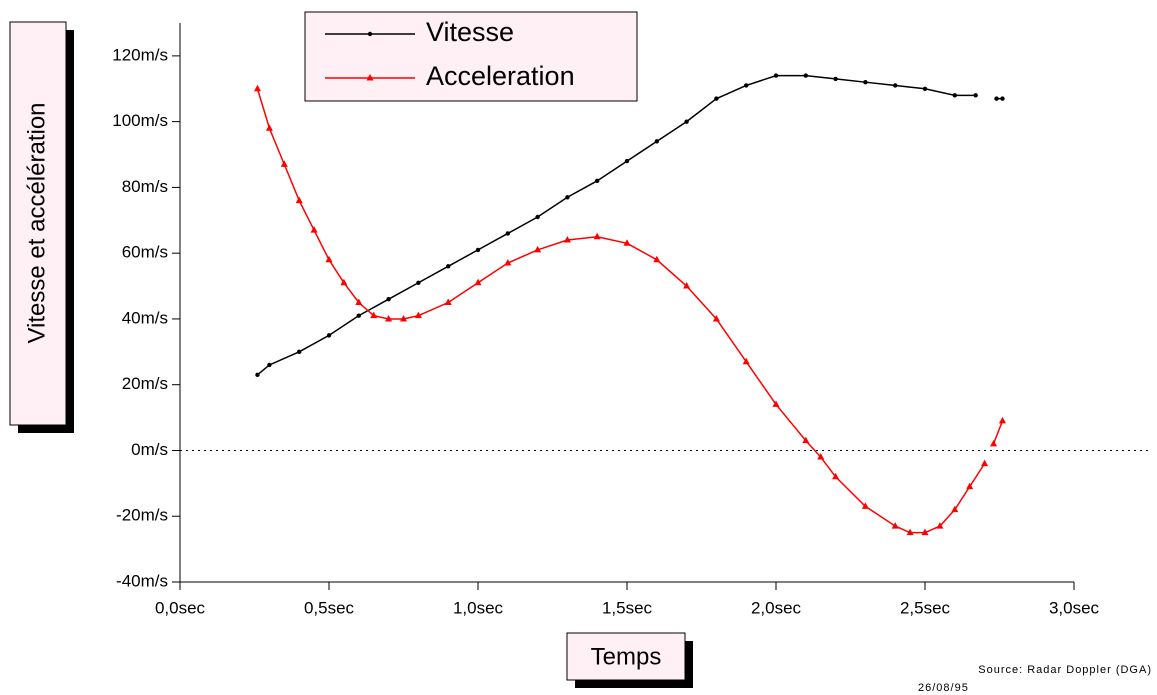  I want to click on x-axis-label: Temps, so click(626, 656).